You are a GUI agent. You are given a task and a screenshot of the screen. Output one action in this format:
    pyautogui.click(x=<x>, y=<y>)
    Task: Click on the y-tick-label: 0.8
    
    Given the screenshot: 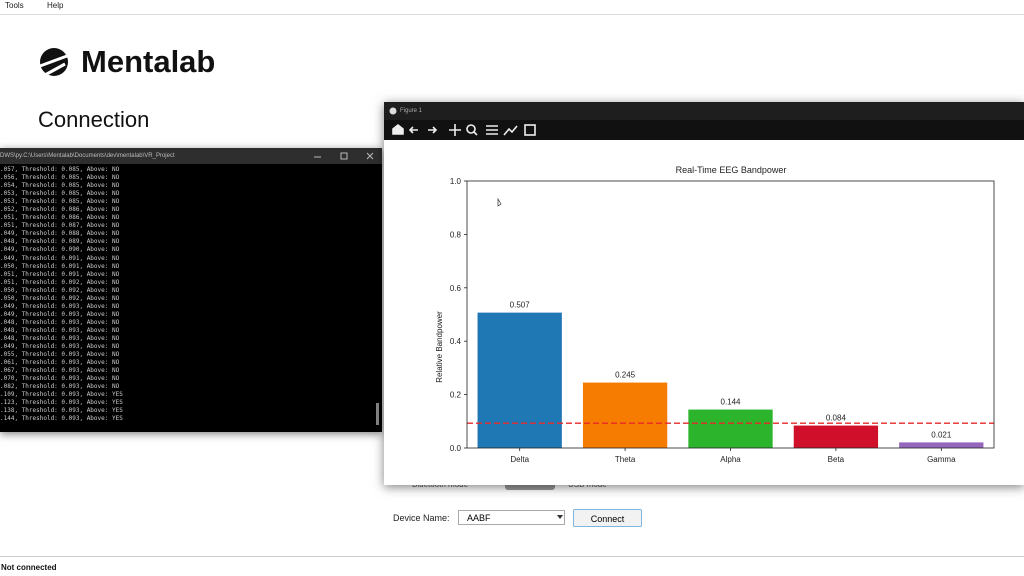 What is the action you would take?
    pyautogui.click(x=456, y=234)
    